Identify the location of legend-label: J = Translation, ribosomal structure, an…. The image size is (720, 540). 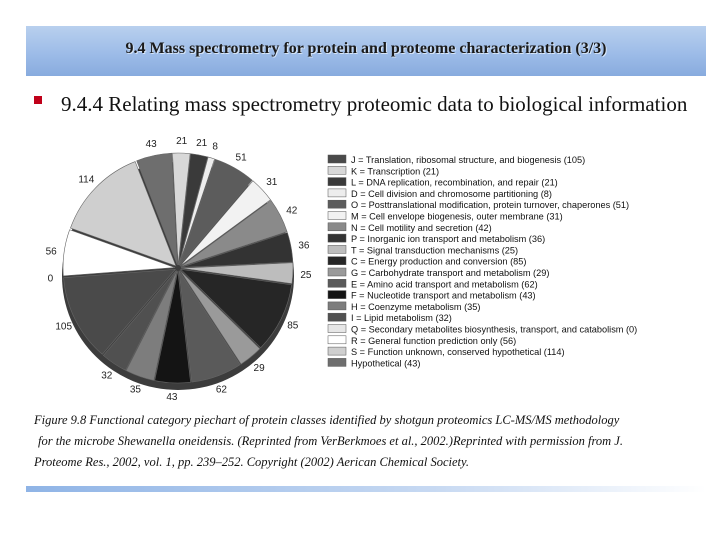
(468, 160).